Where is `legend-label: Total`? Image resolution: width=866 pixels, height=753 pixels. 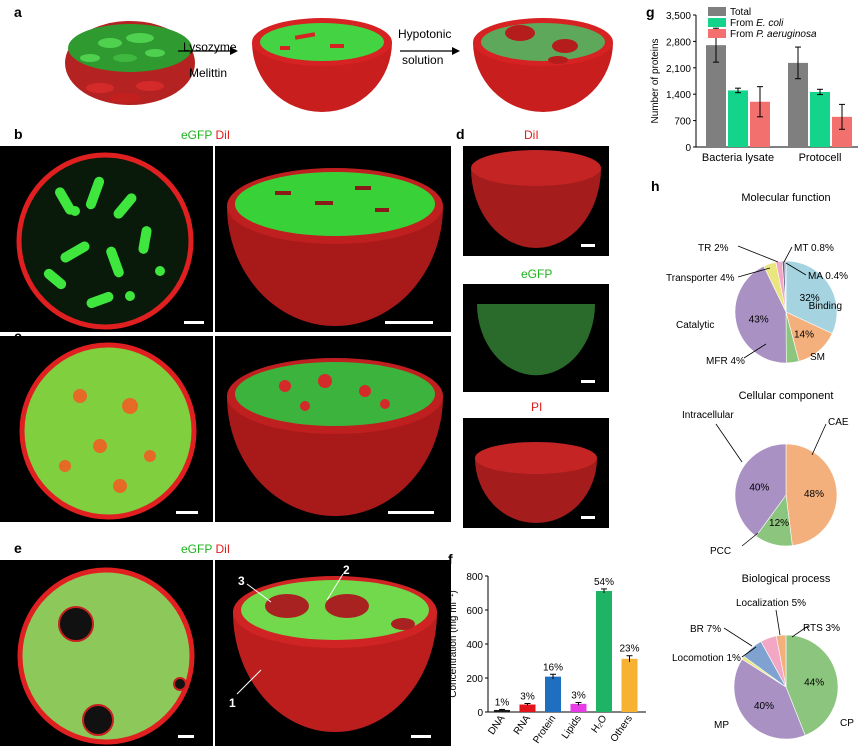 legend-label: Total is located at coordinates (740, 12).